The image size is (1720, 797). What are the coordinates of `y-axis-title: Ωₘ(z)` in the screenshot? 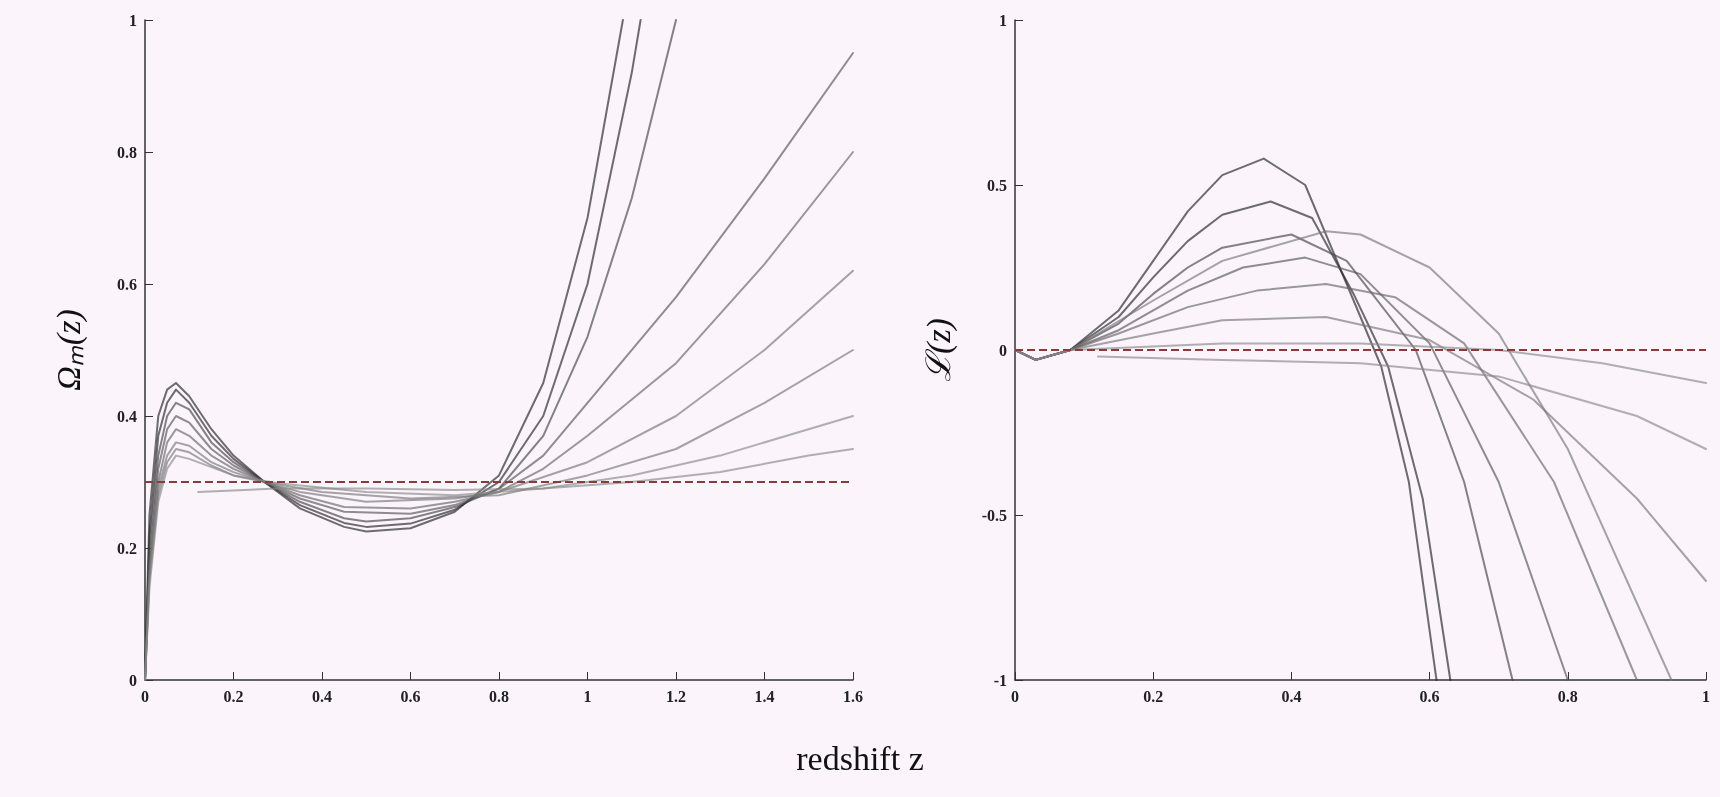 It's located at (68, 350).